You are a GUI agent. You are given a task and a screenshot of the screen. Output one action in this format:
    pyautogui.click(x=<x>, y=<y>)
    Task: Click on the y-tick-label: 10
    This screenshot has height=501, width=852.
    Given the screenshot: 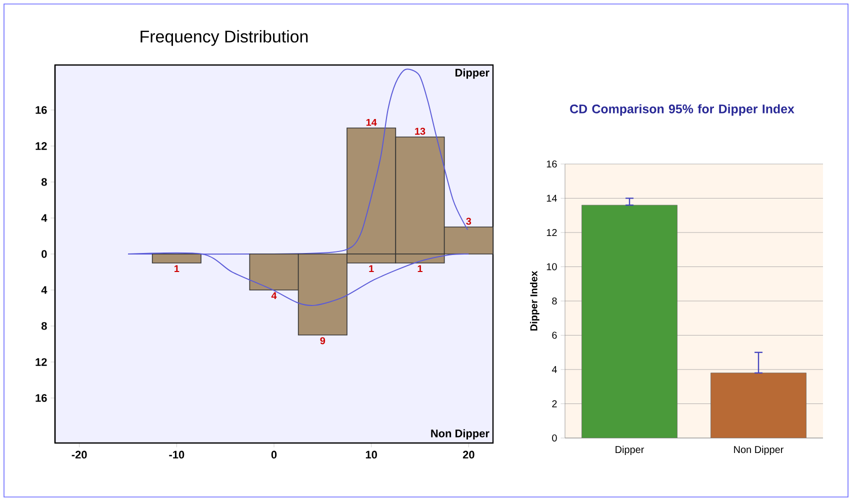 What is the action you would take?
    pyautogui.click(x=551, y=266)
    